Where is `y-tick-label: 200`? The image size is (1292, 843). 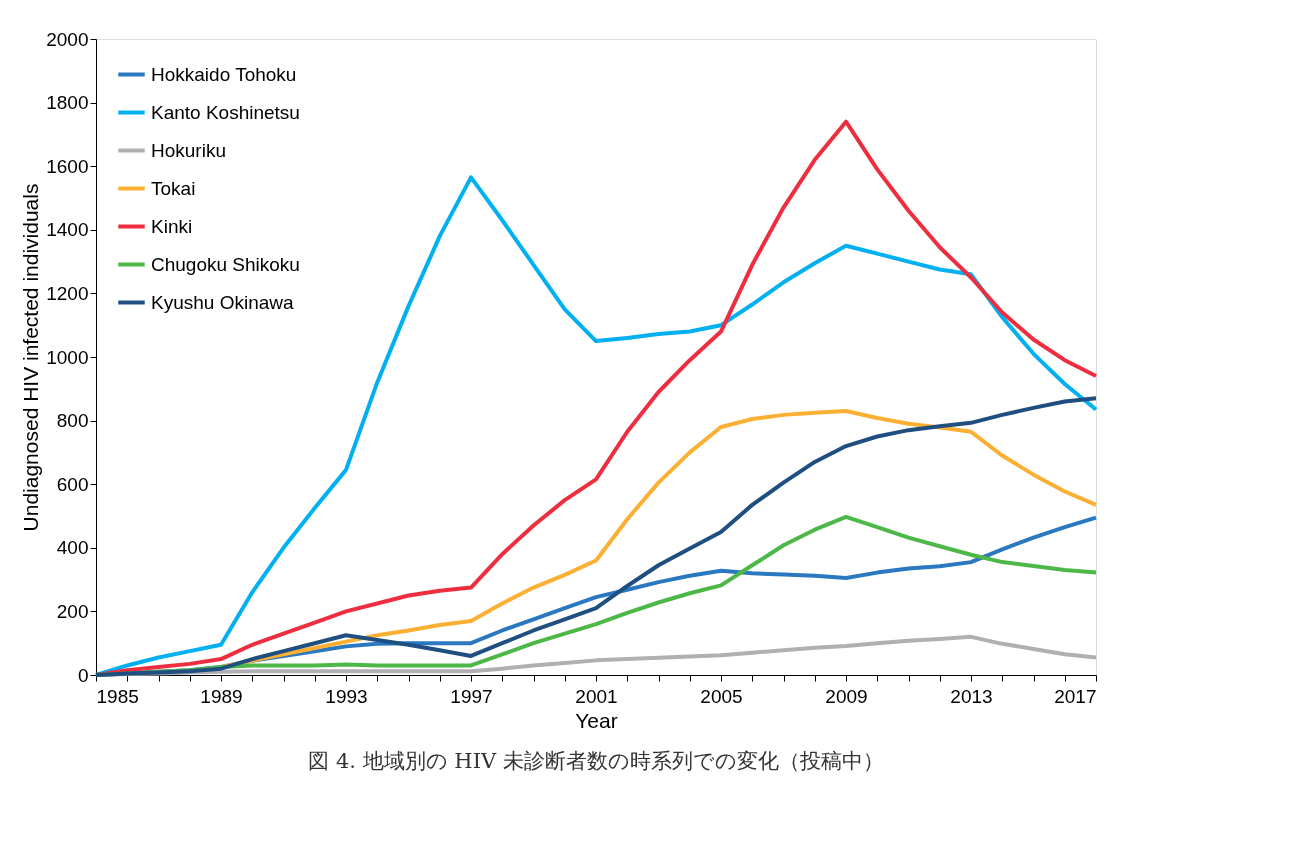
y-tick-label: 200 is located at coordinates (72, 611).